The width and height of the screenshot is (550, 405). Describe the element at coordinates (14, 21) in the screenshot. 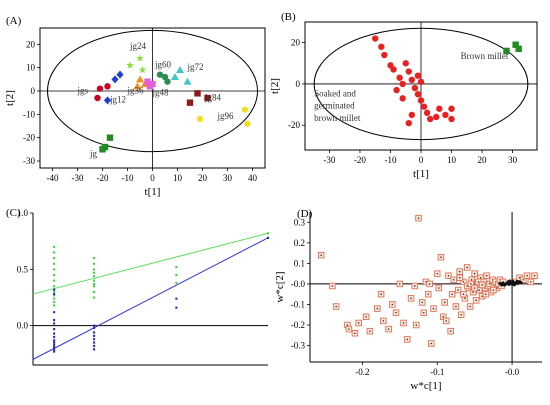

I see `panel-letter: (A)` at that location.